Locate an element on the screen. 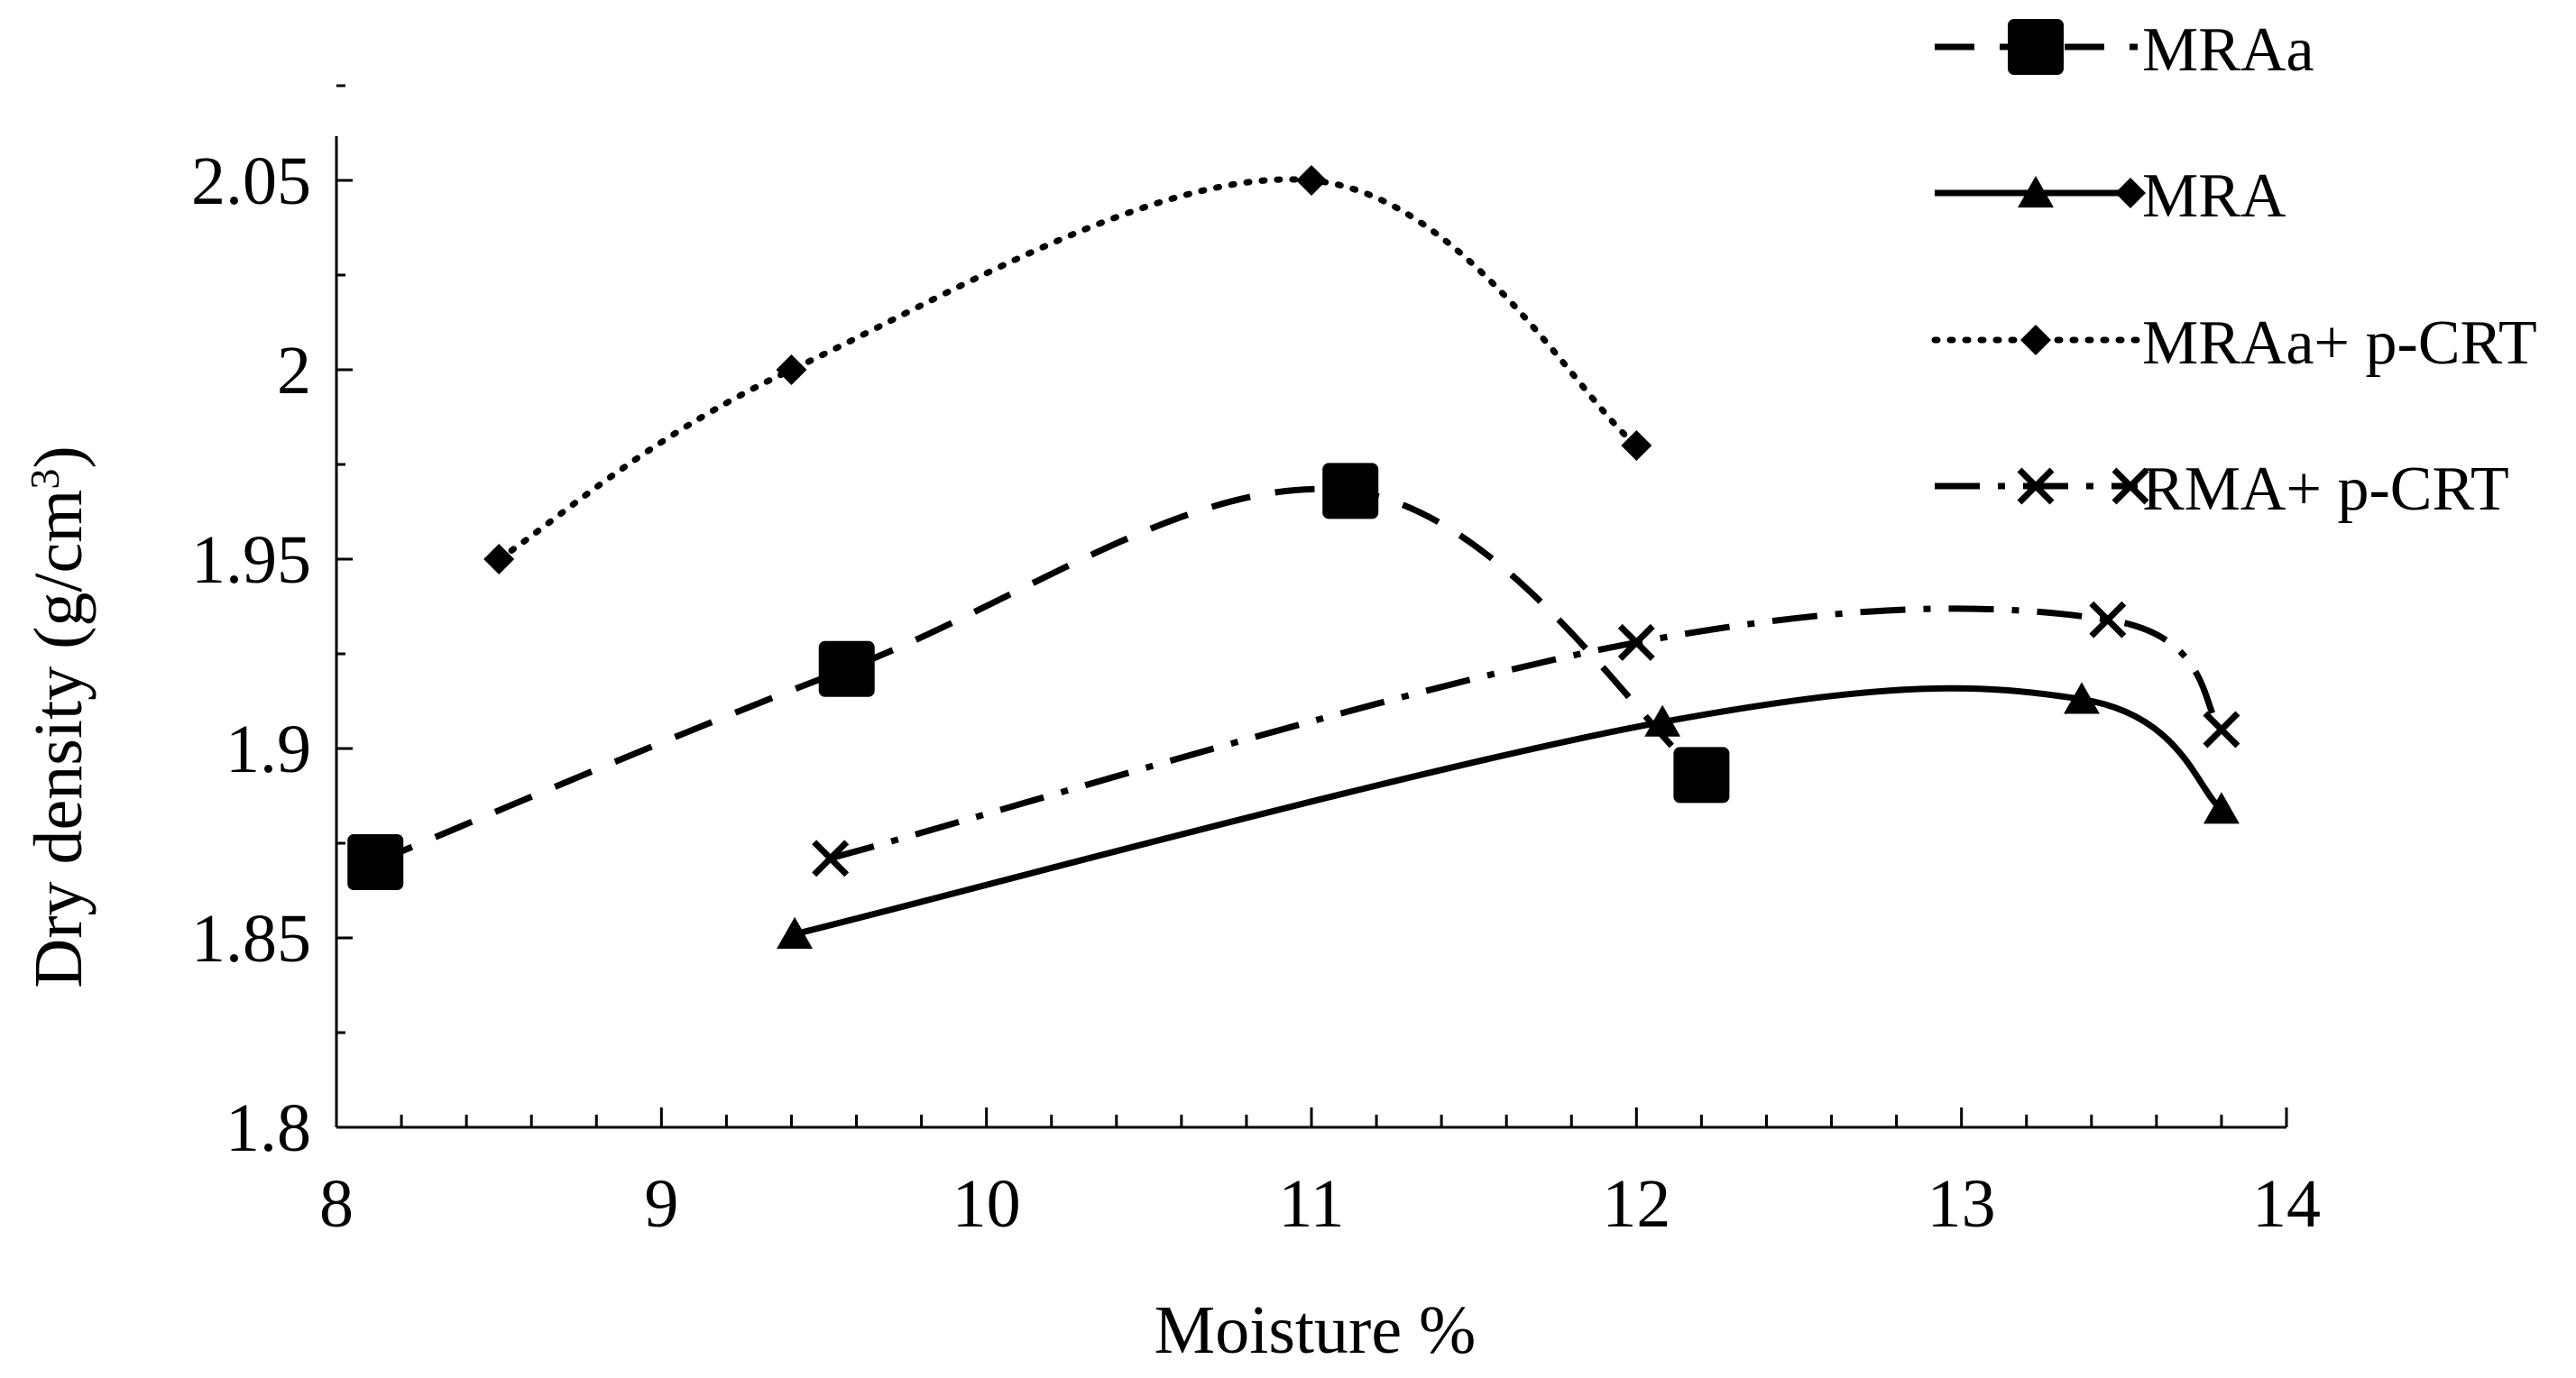  x-tick-label: 13 is located at coordinates (1961, 1204).